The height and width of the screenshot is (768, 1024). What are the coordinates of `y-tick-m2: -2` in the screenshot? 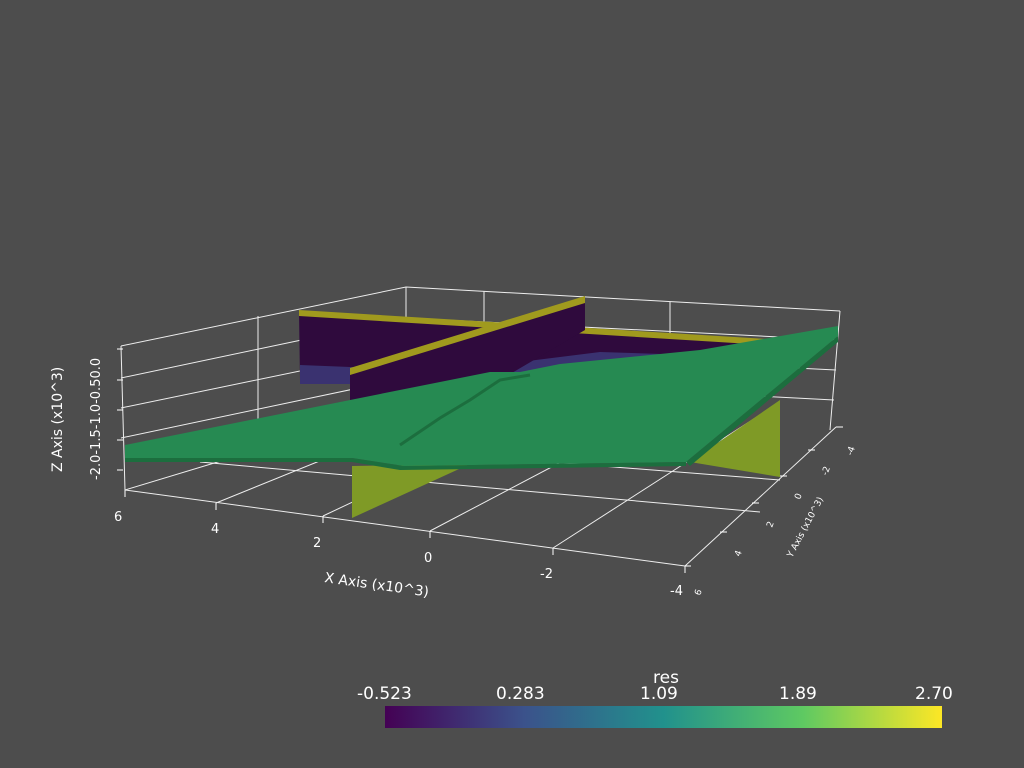 It's located at (826, 471).